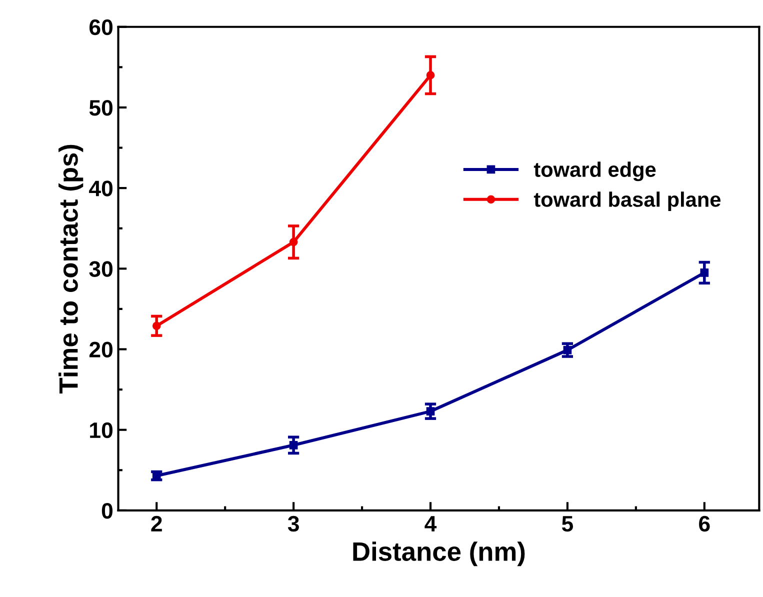 The image size is (763, 597). What do you see at coordinates (101, 430) in the screenshot?
I see `y-tick-label: 10` at bounding box center [101, 430].